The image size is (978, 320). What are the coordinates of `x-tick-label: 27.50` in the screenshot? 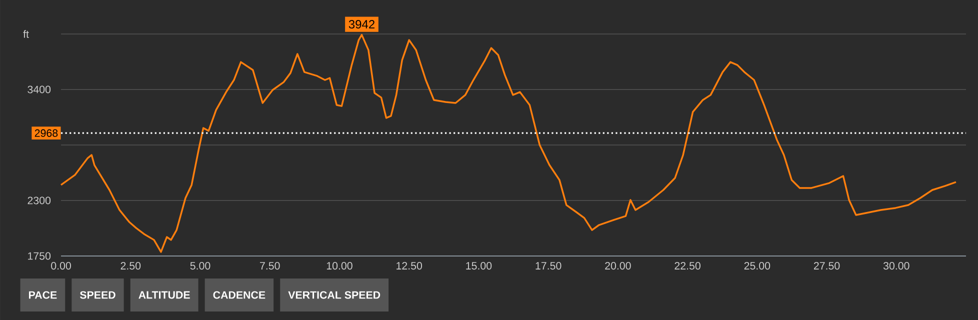 It's located at (827, 266).